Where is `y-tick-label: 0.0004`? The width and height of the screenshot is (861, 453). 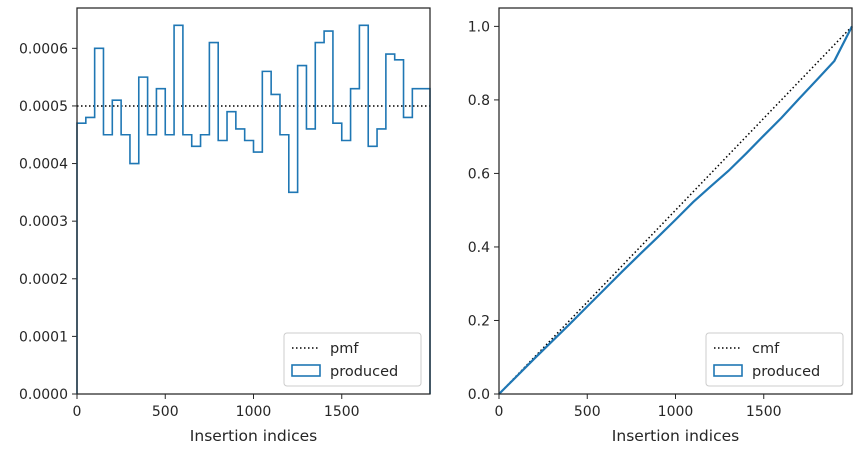
y-tick-label: 0.0004 is located at coordinates (43, 165).